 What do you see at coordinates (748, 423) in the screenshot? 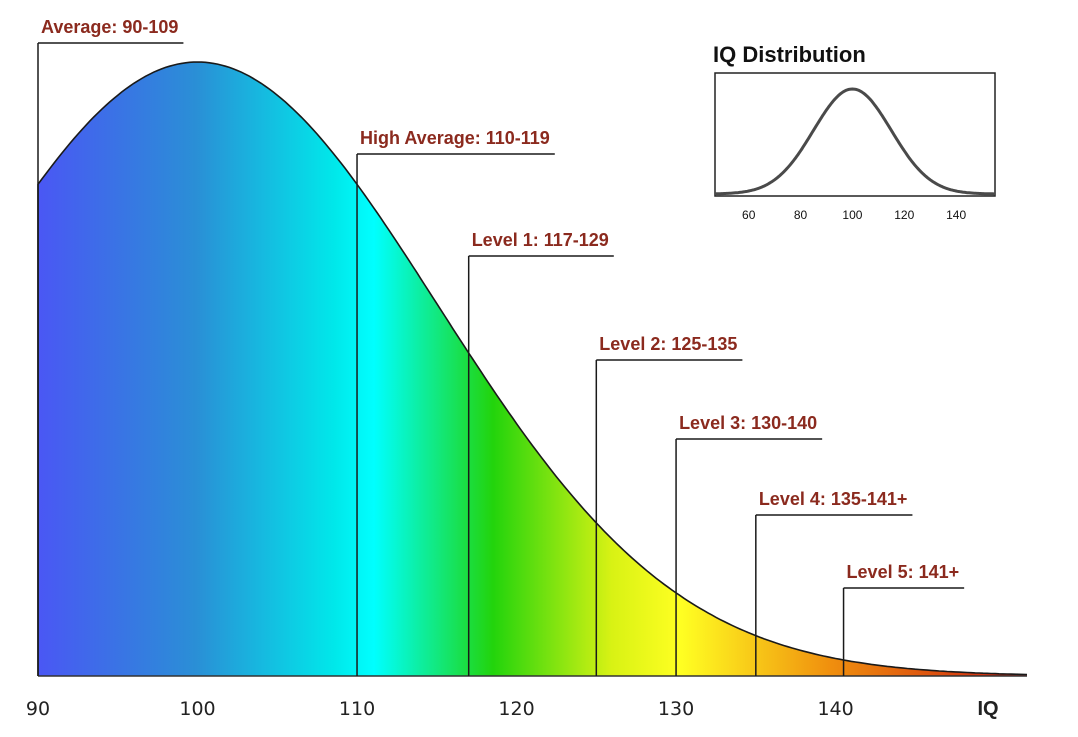
I see `level-label: Level 3: 130-140` at bounding box center [748, 423].